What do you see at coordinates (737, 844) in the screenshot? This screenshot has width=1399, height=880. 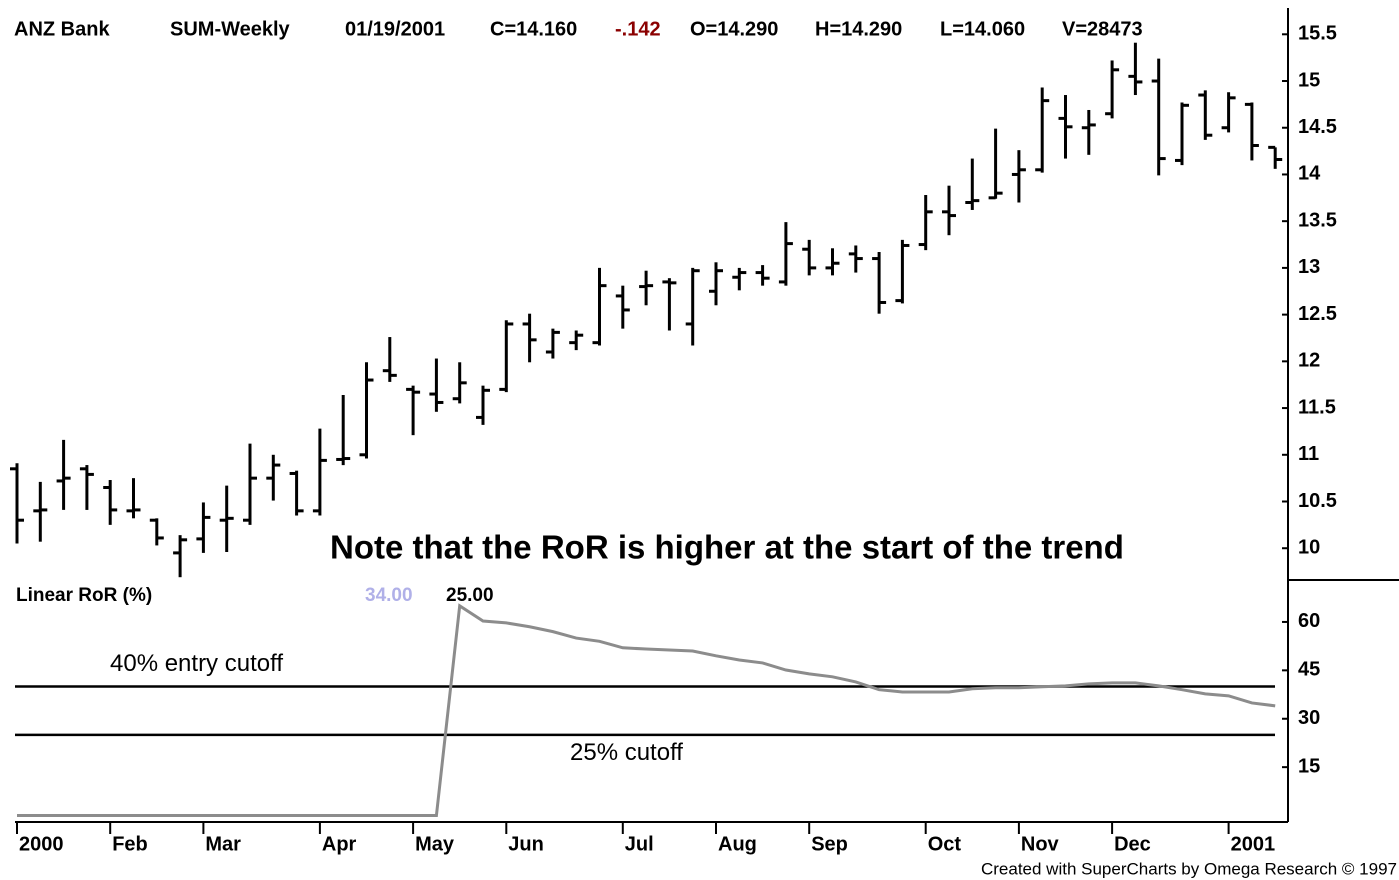 I see `x-tick-label: Aug` at bounding box center [737, 844].